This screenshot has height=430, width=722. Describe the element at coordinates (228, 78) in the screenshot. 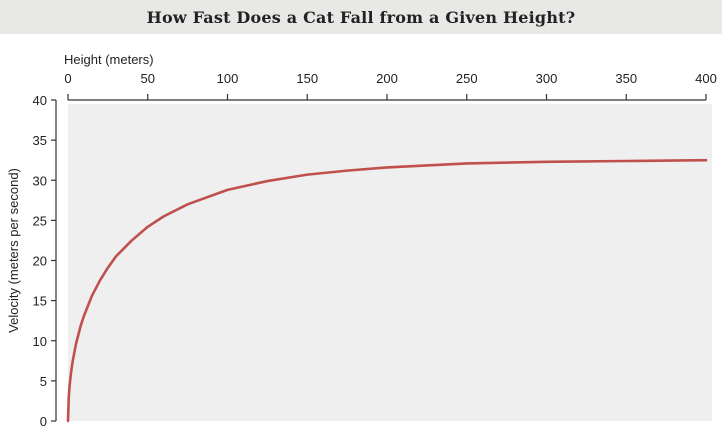

I see `x-tick-label: 100` at that location.